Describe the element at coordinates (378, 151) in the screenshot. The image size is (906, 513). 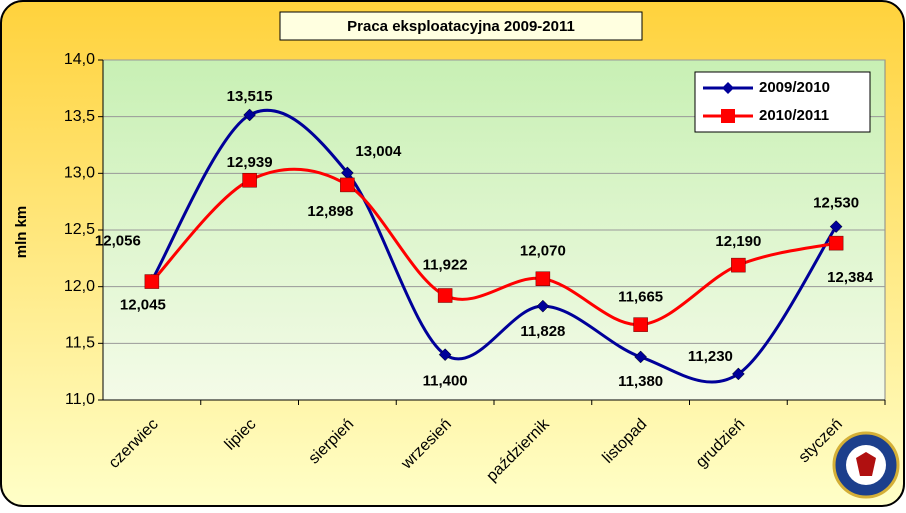
I see `data-label: 13,004` at that location.